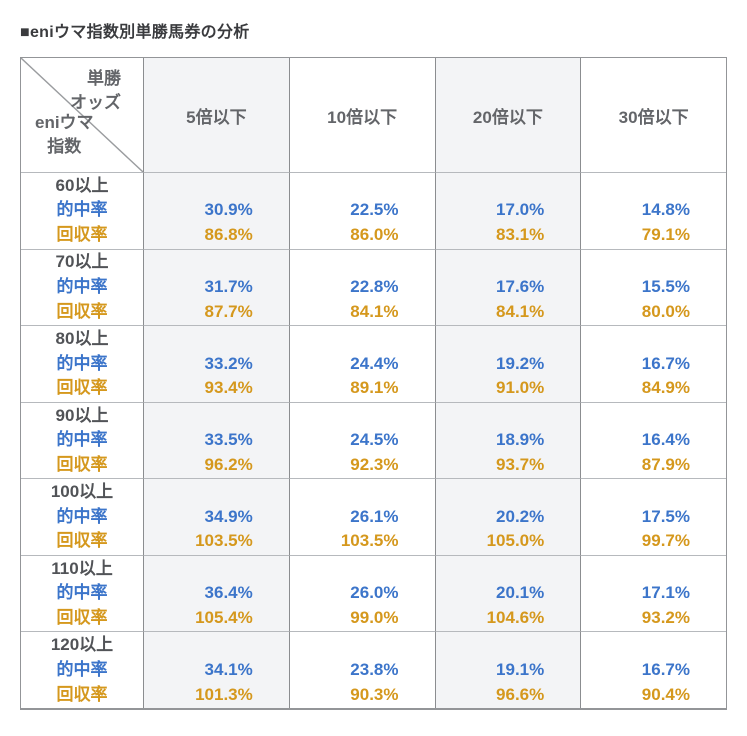 This screenshot has width=747, height=736. I want to click on index-axis-label: eniウマ 指数, so click(64, 134).